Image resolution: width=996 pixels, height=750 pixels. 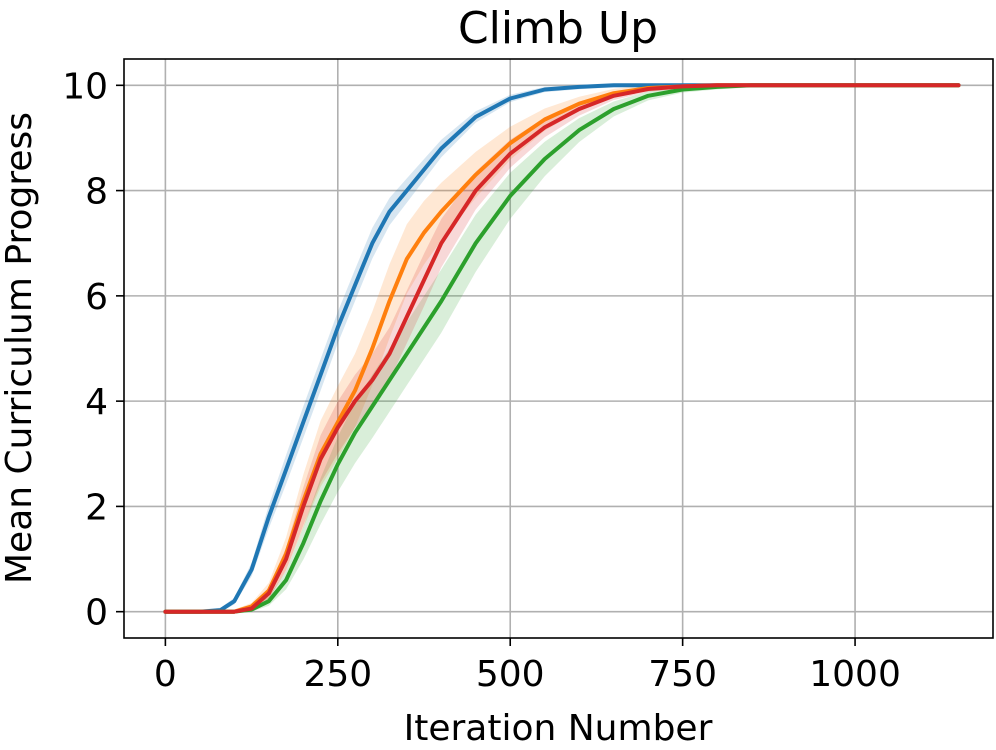 I want to click on y-tick-label: 0, so click(x=96, y=613).